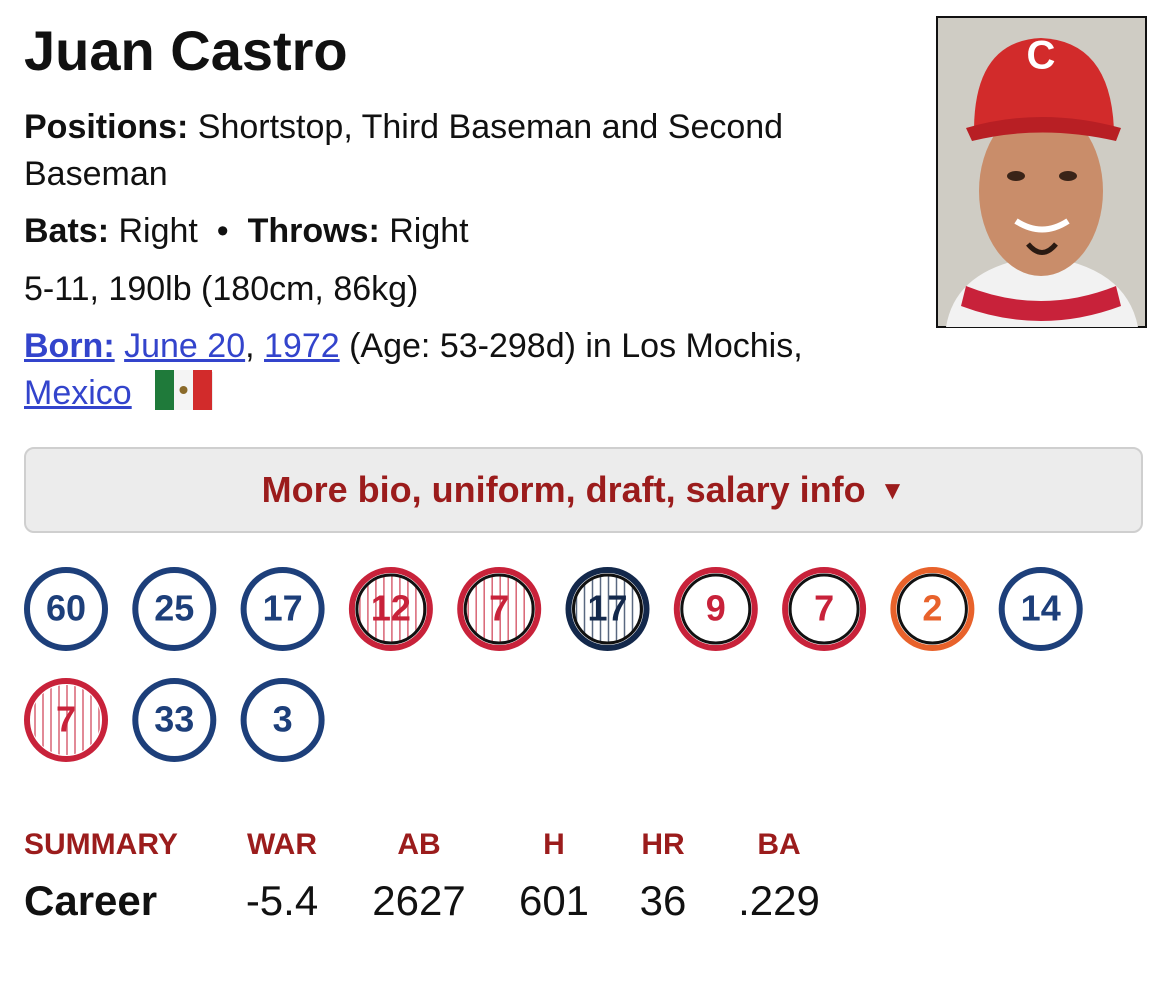 This screenshot has height=1003, width=1170. Describe the element at coordinates (1041, 172) in the screenshot. I see `player-photo: C` at that location.